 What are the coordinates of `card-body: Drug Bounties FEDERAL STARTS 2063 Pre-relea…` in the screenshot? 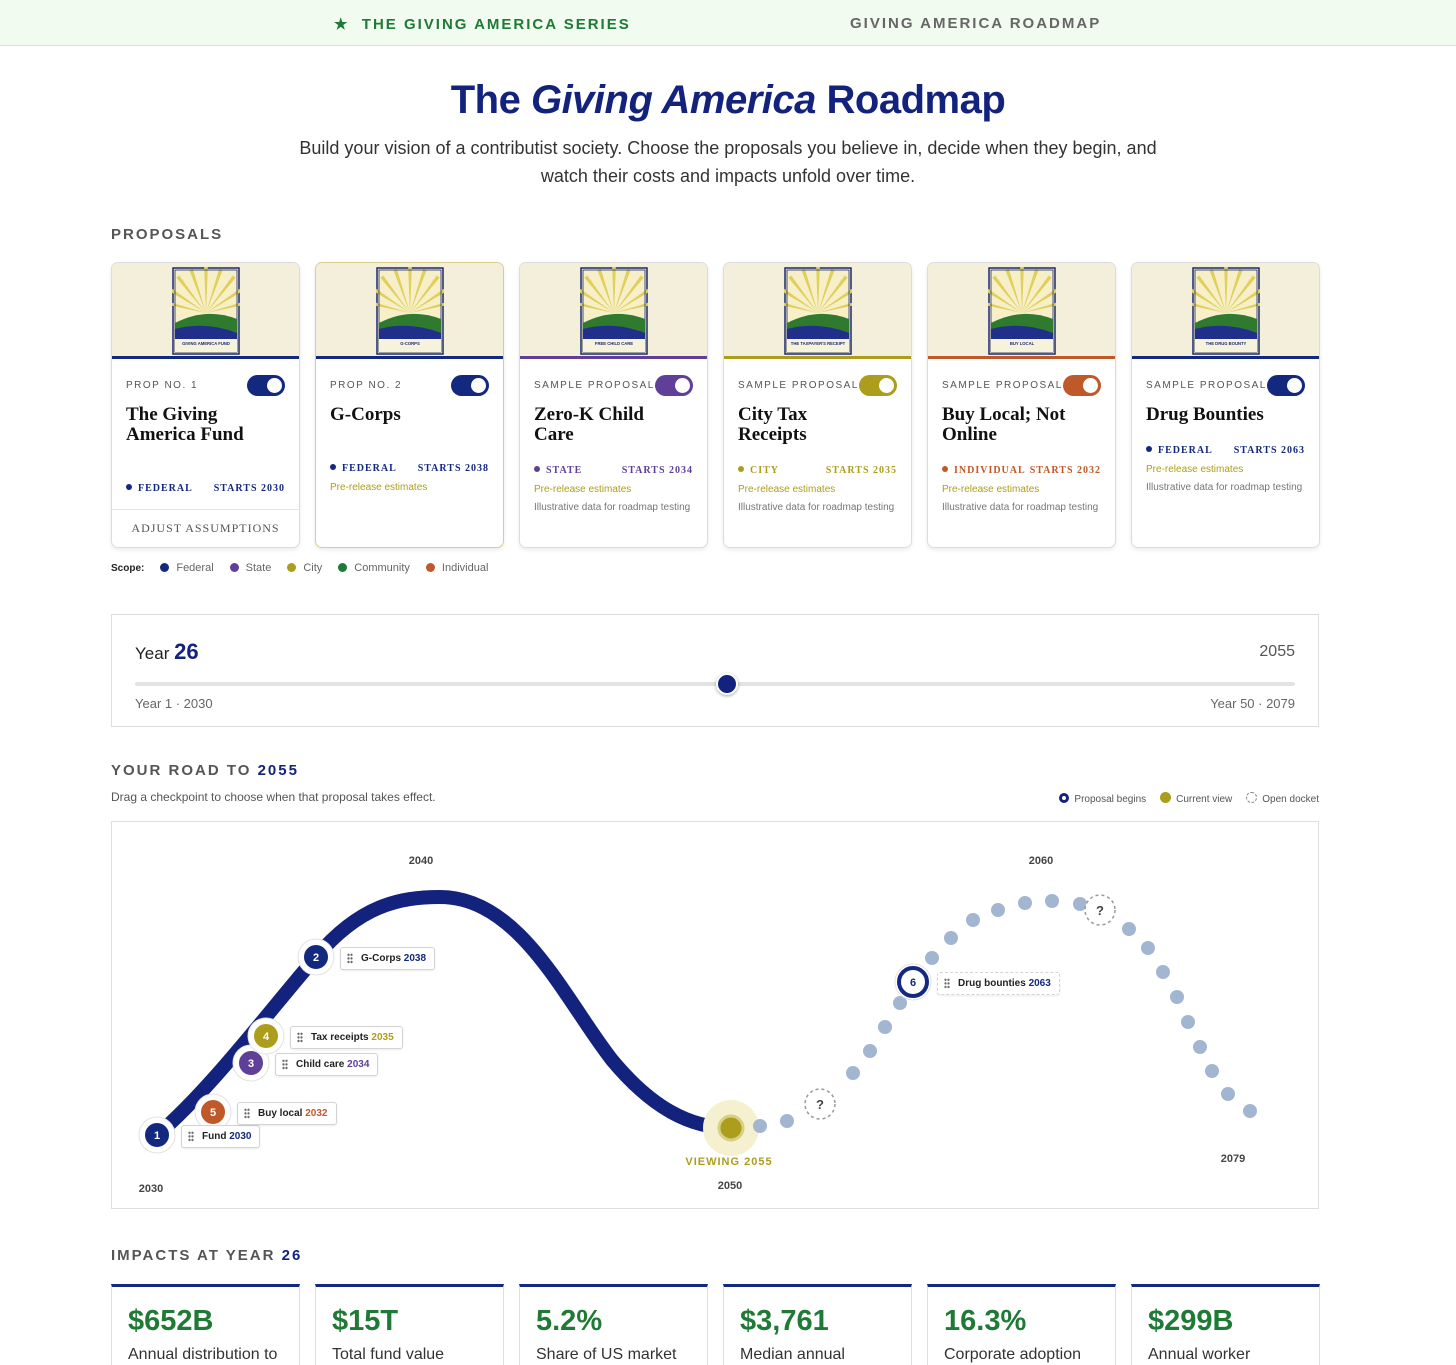 It's located at (1225, 449).